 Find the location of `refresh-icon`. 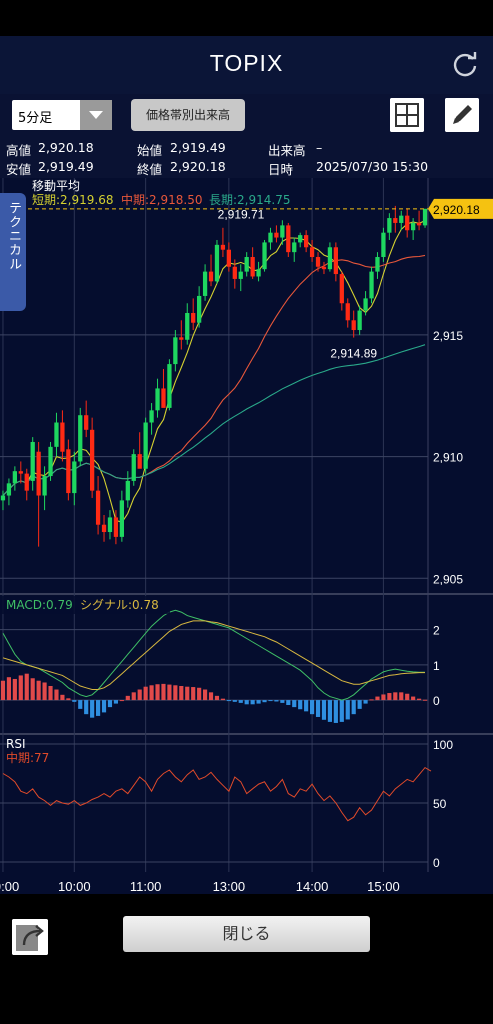

refresh-icon is located at coordinates (465, 64).